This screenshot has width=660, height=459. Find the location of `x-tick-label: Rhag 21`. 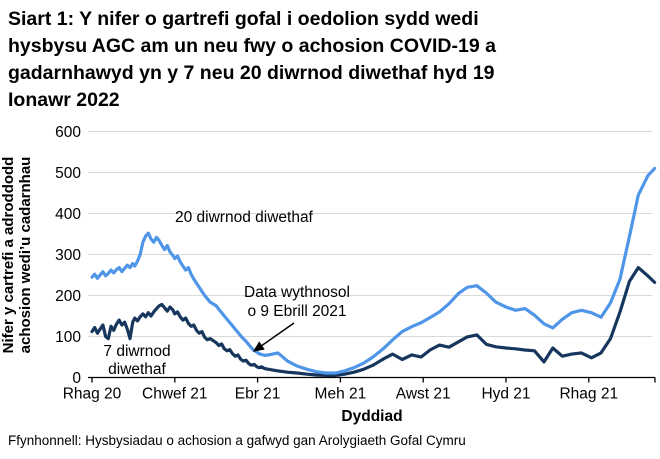

x-tick-label: Rhag 21 is located at coordinates (588, 394).